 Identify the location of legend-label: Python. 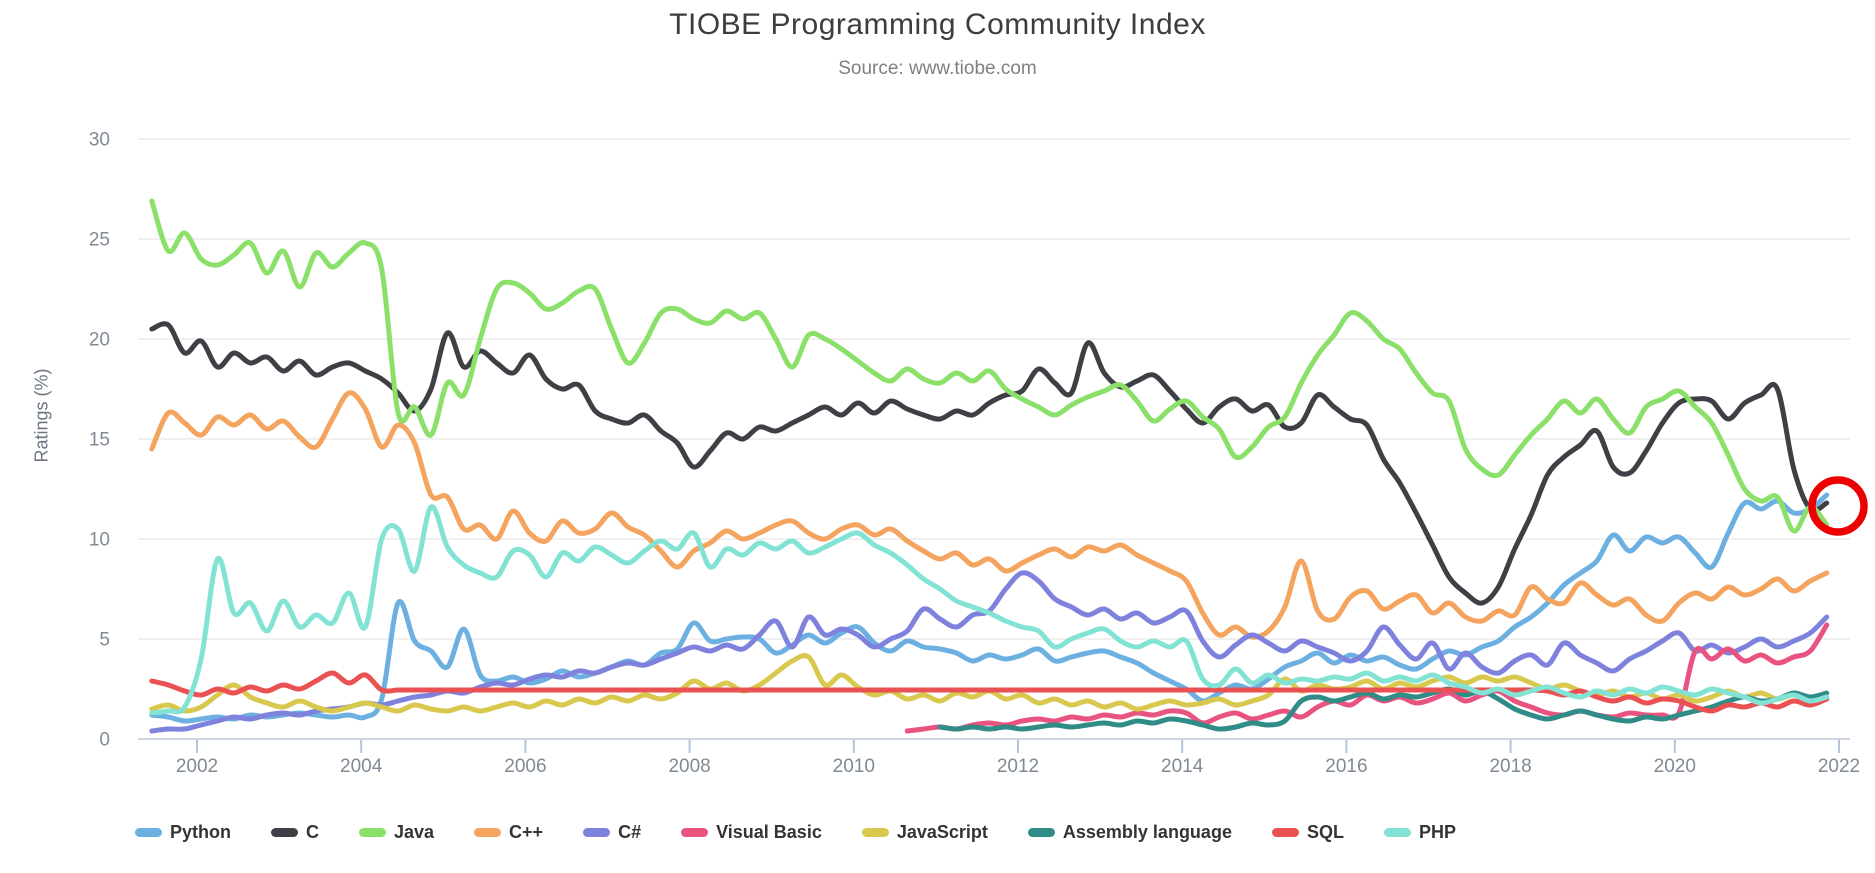
(200, 832).